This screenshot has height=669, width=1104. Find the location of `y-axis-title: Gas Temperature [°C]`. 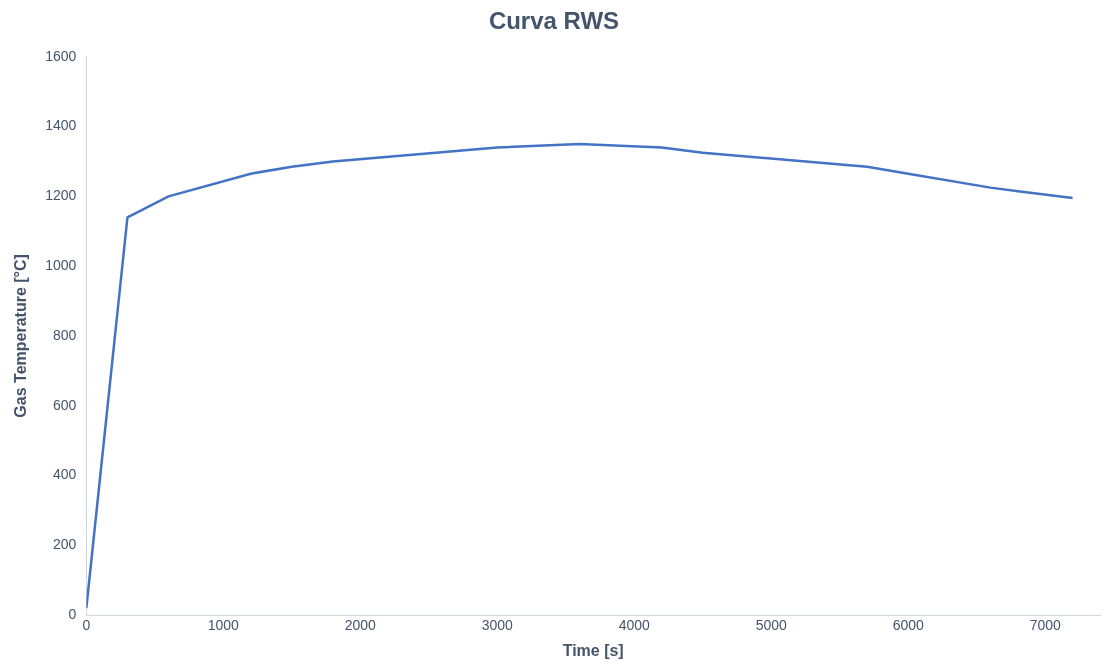

y-axis-title: Gas Temperature [°C] is located at coordinates (21, 336).